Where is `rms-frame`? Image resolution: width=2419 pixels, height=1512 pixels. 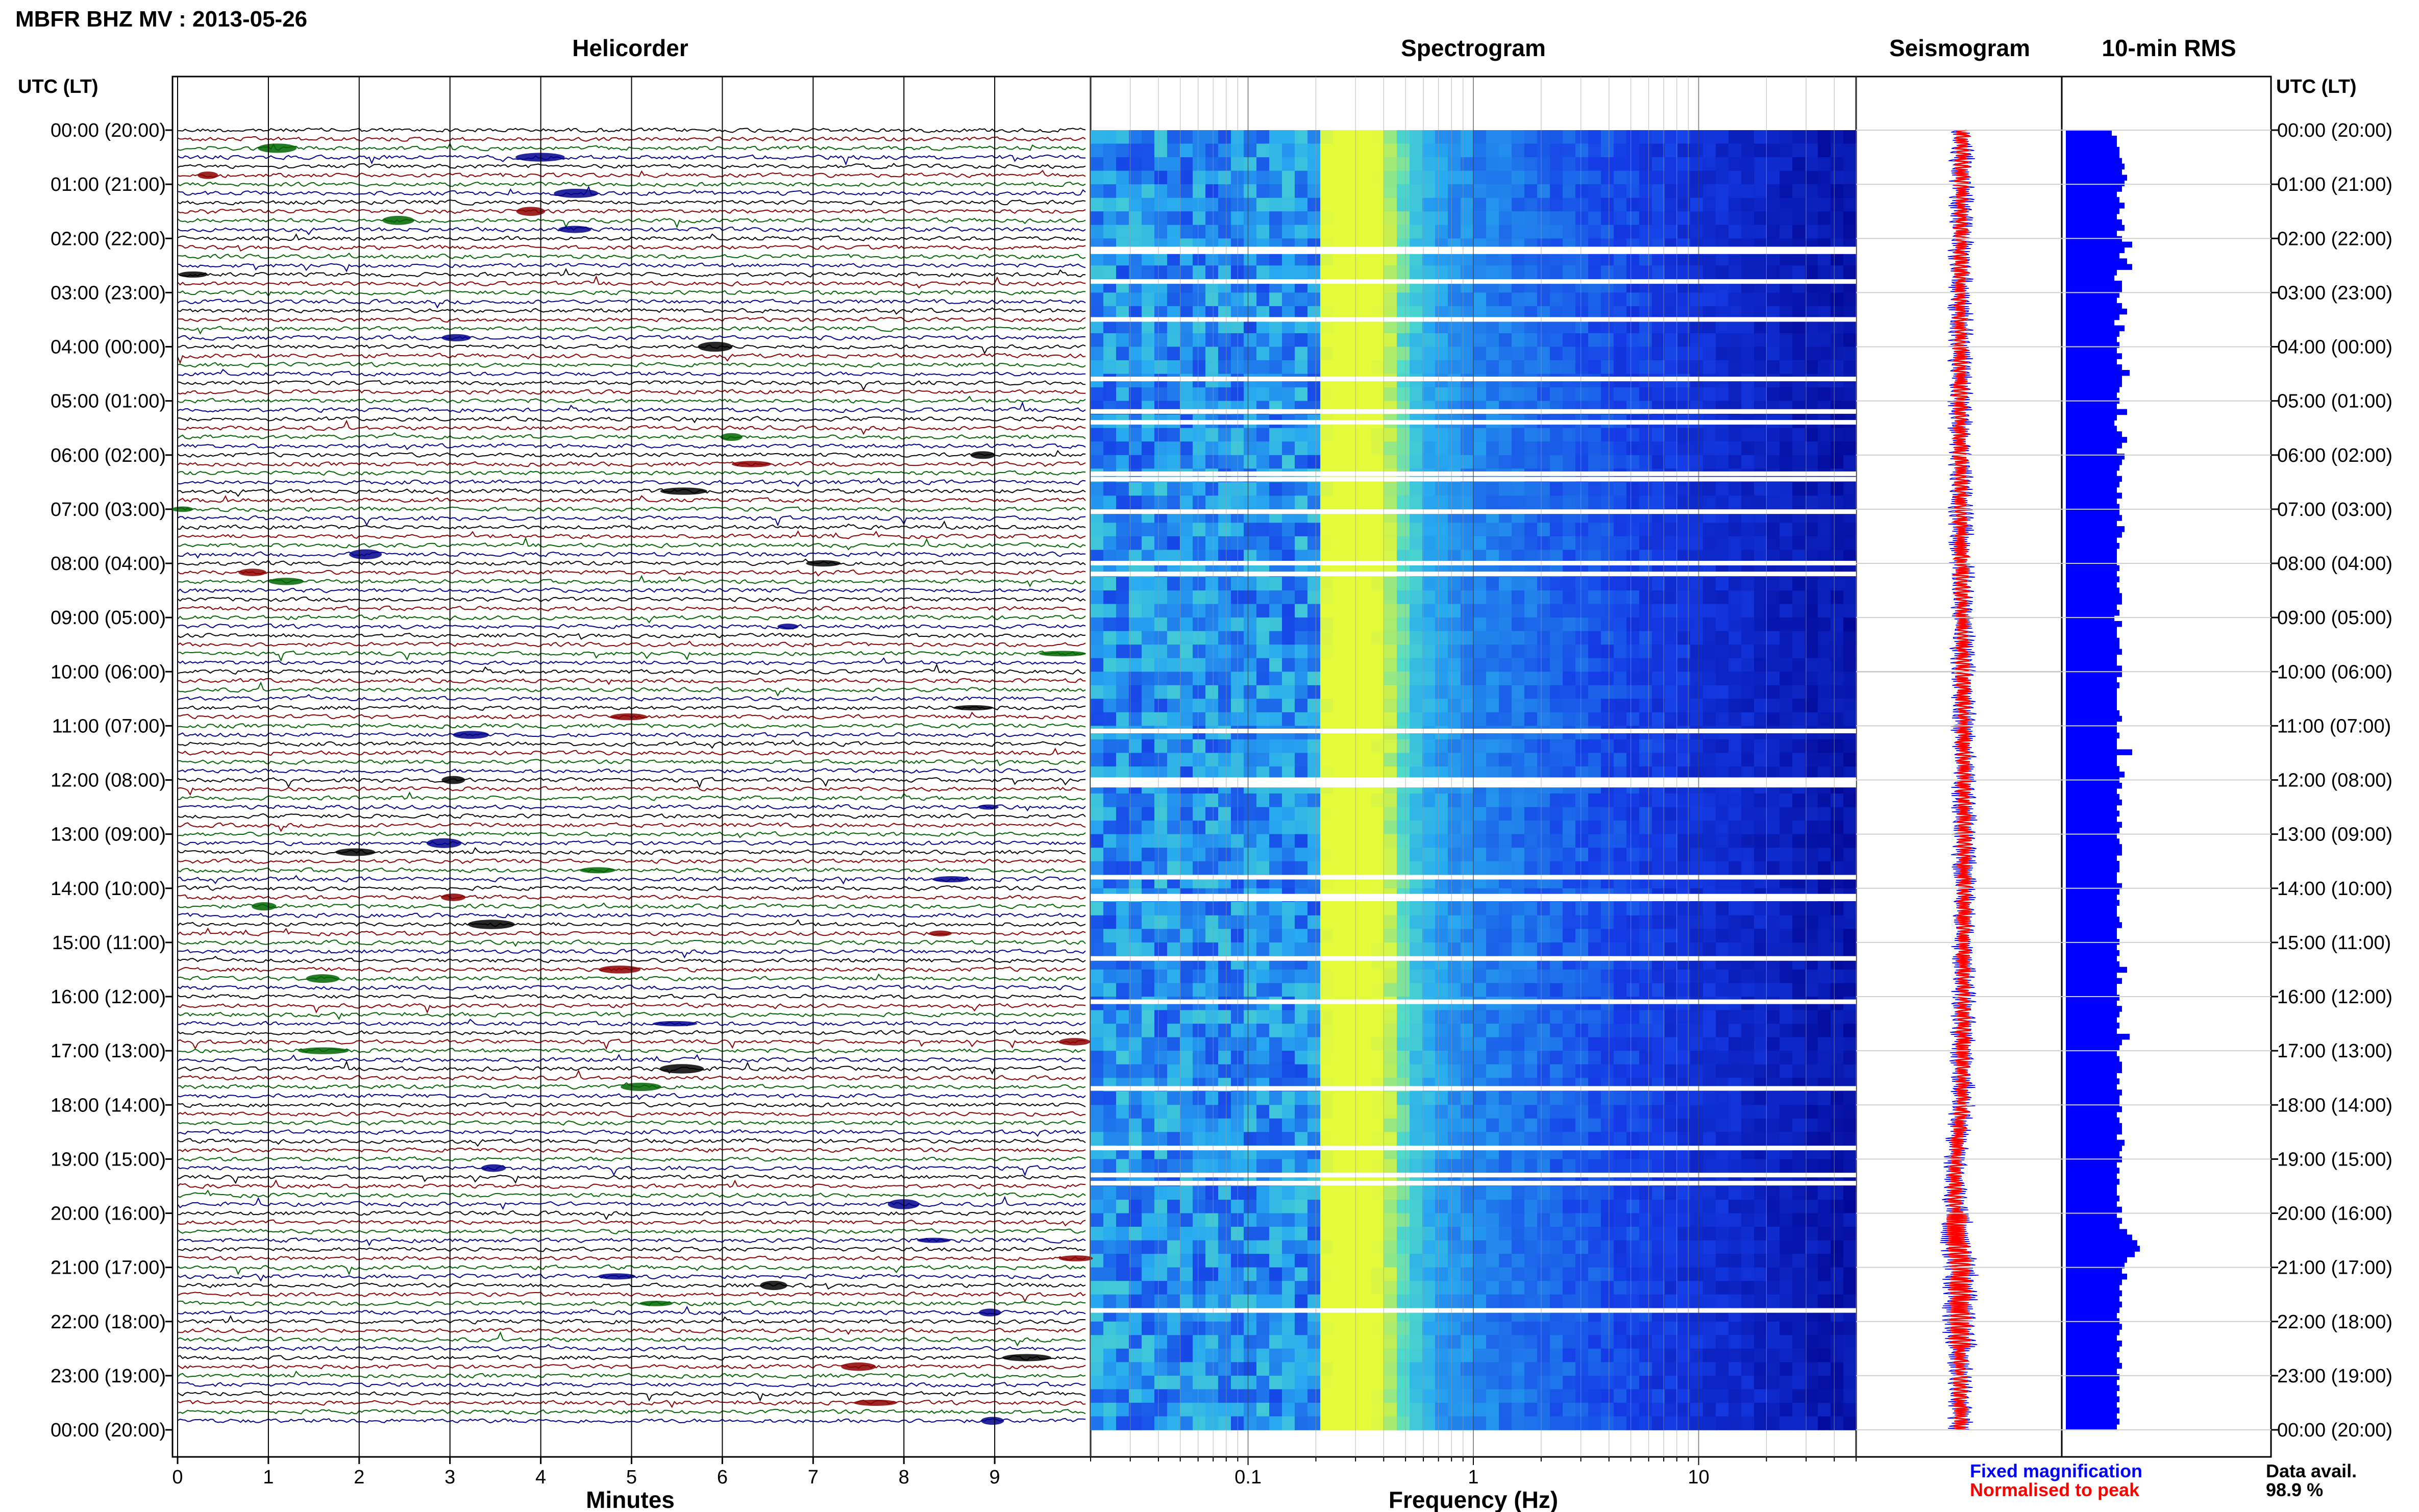 rms-frame is located at coordinates (2166, 767).